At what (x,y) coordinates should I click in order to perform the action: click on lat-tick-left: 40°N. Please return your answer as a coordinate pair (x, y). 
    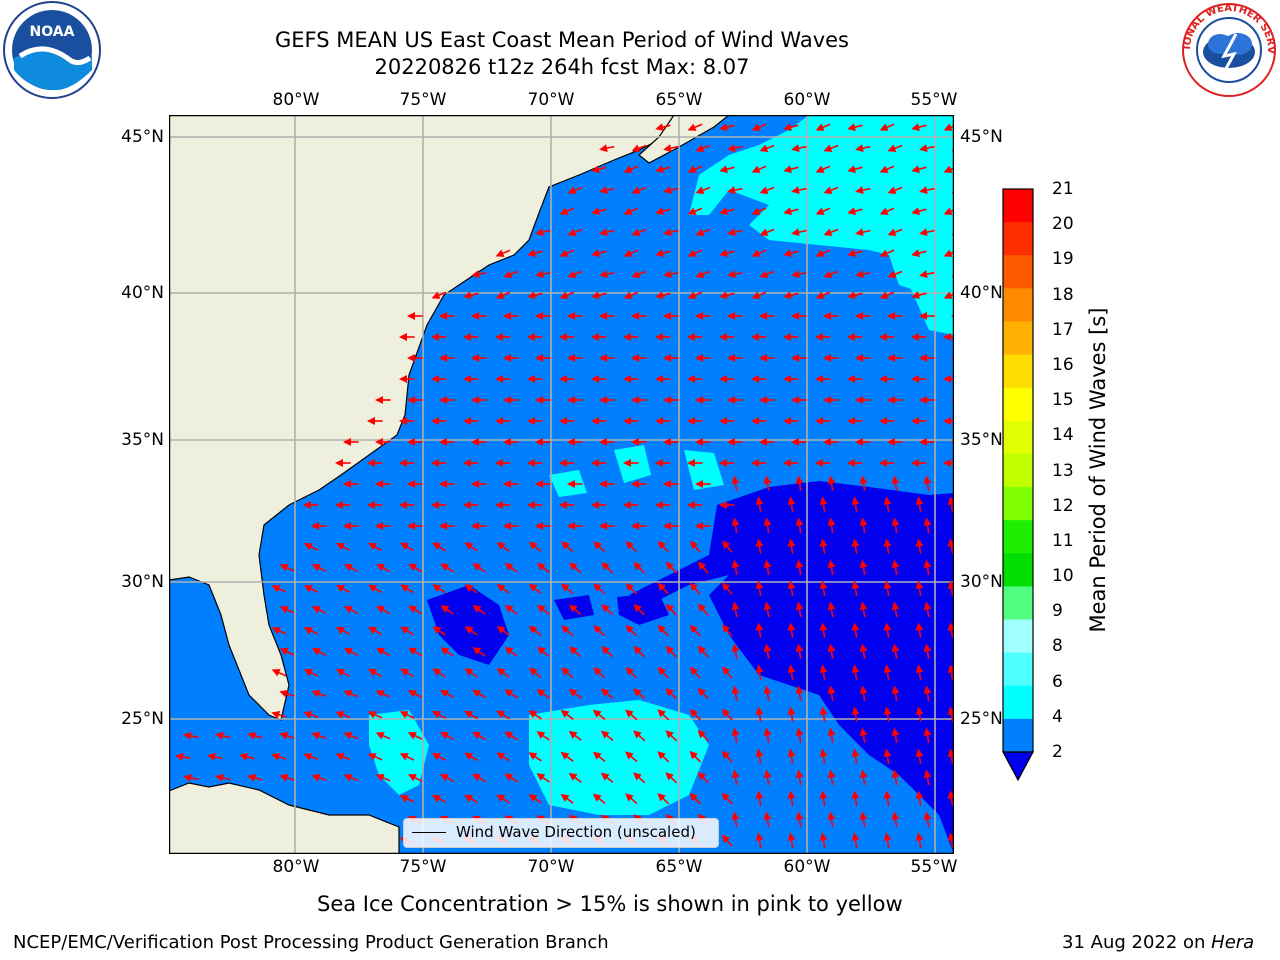
    Looking at the image, I should click on (142, 293).